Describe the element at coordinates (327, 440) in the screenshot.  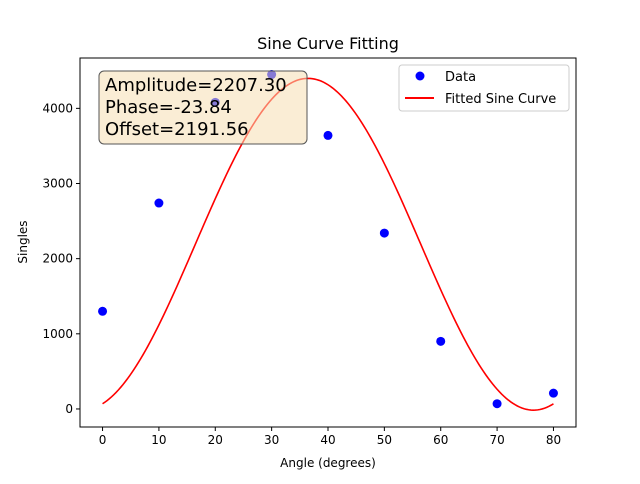
I see `x-tick-label: 40` at that location.